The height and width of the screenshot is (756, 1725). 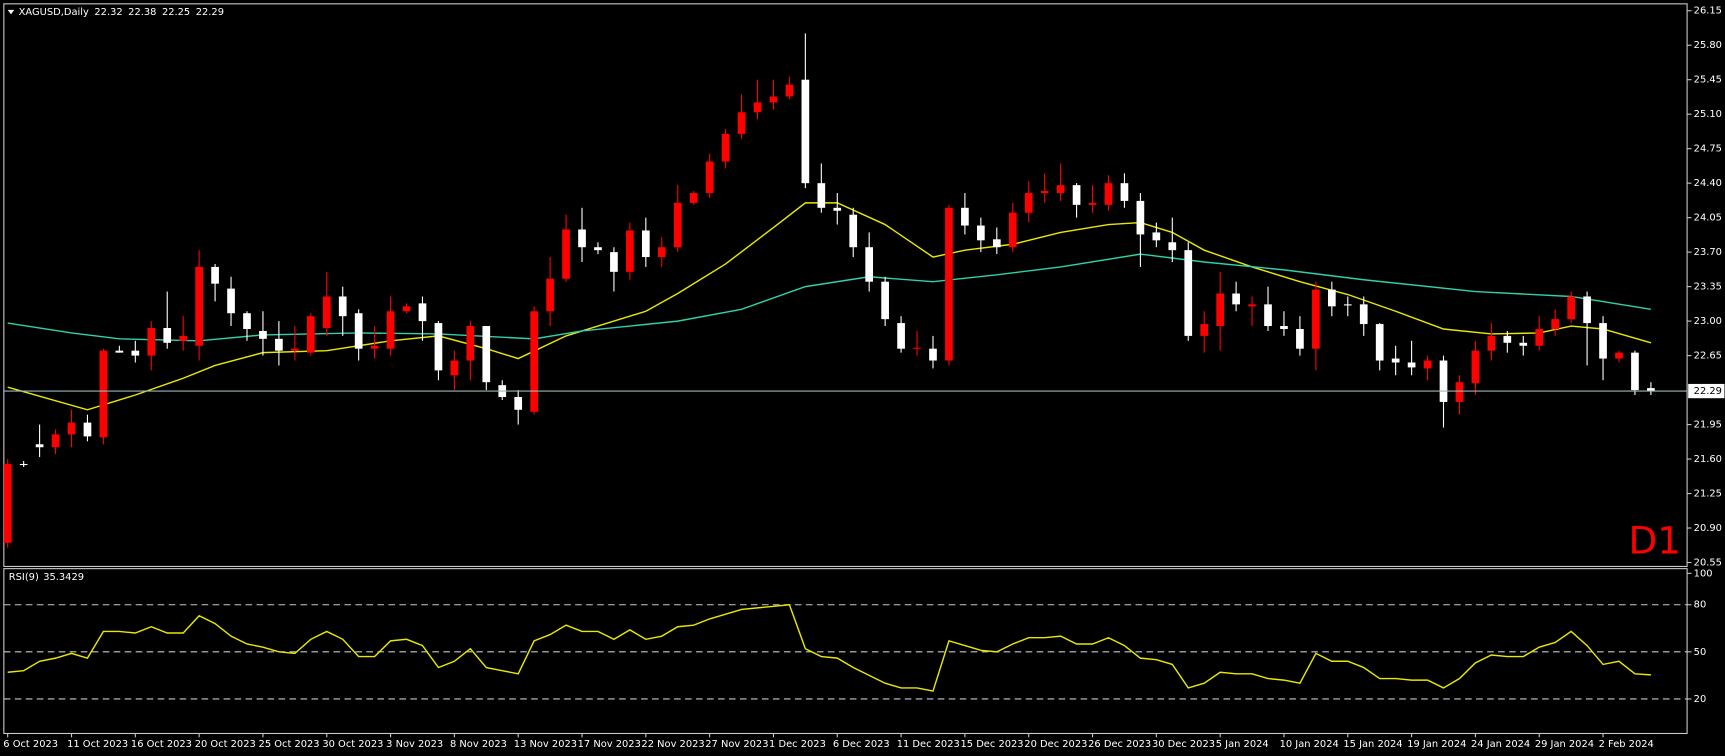 What do you see at coordinates (161, 744) in the screenshot?
I see `x-tick-label: 16 Oct 2023` at bounding box center [161, 744].